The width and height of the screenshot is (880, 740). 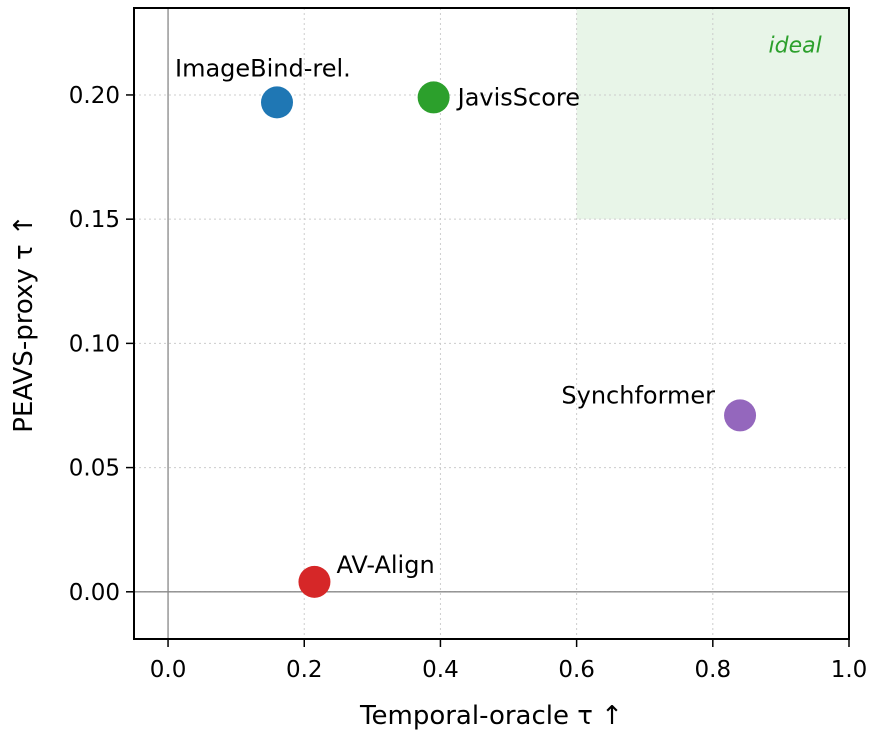 What do you see at coordinates (24, 323) in the screenshot?
I see `y-axis-title: PEAVS-proxy τ ↑` at bounding box center [24, 323].